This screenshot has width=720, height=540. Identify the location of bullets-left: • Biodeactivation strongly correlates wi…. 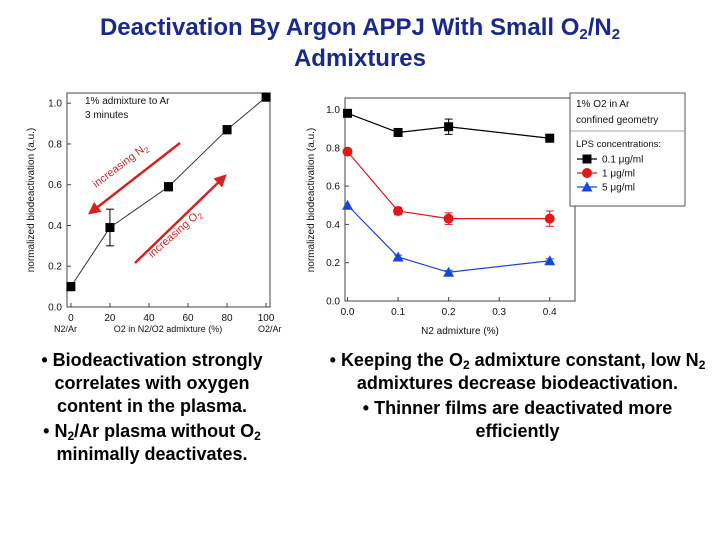
(152, 408).